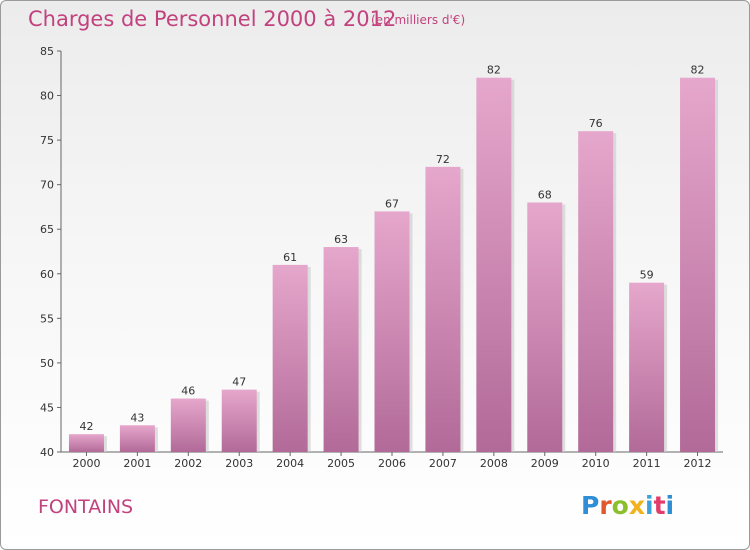 This screenshot has width=750, height=550. Describe the element at coordinates (47, 274) in the screenshot. I see `y-tick-label: 60` at that location.